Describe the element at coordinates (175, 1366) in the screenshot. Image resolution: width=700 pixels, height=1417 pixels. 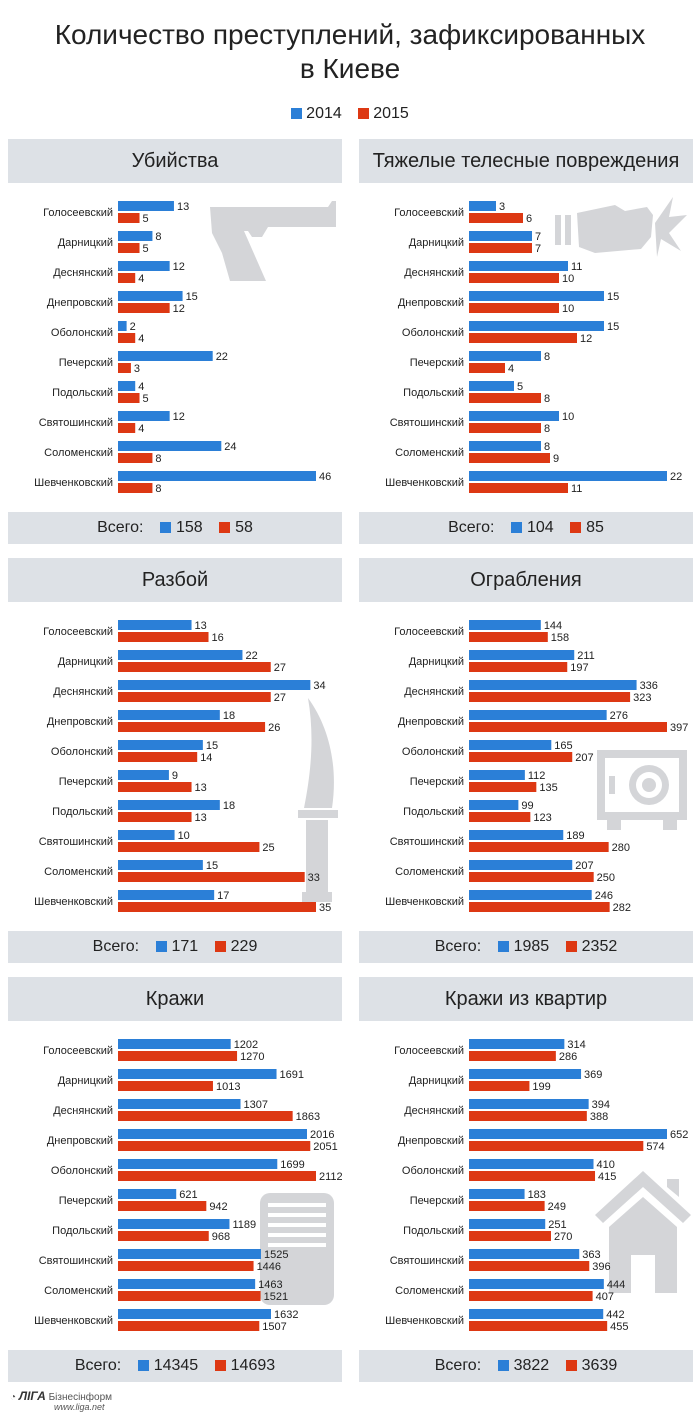
I see `panel-footer: Всего: 14345 14693` at that location.